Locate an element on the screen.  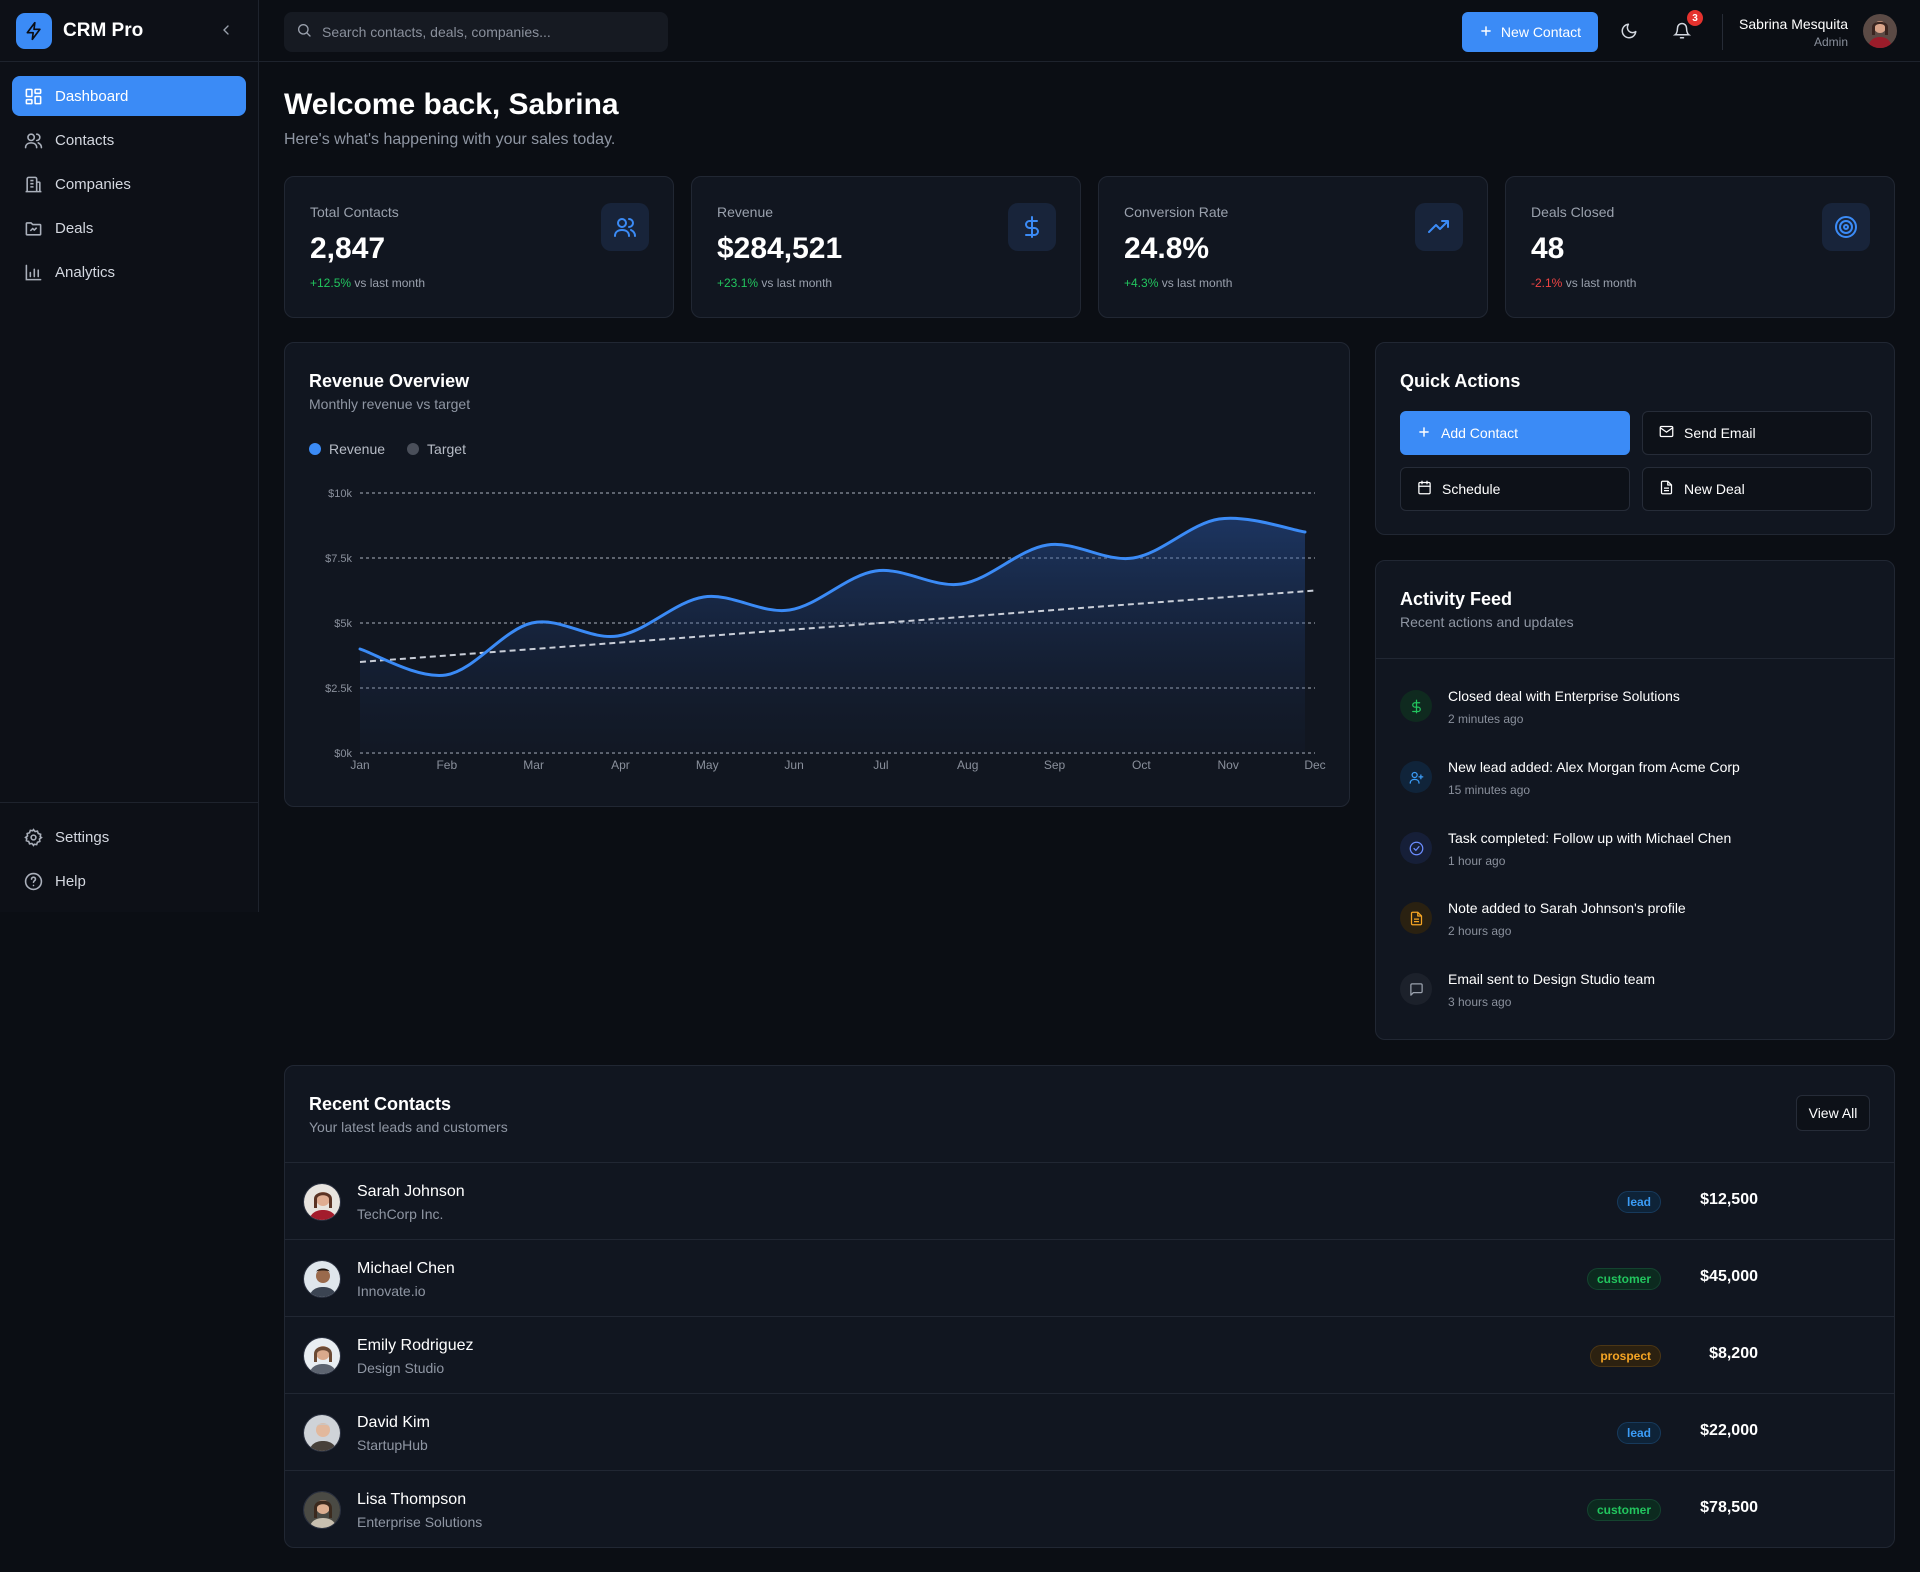
target-icon is located at coordinates (1846, 227).